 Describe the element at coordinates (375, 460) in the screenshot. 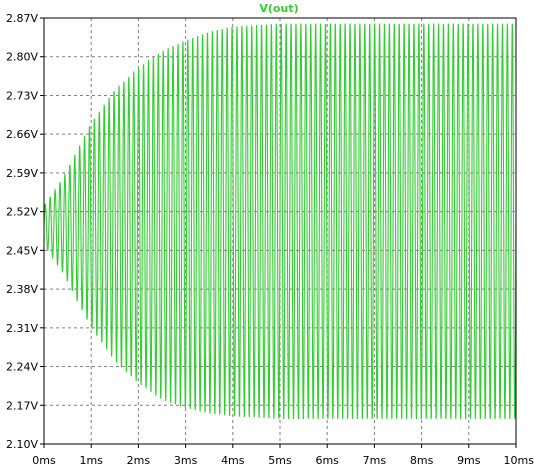

I see `x-tick-label: 7ms` at that location.